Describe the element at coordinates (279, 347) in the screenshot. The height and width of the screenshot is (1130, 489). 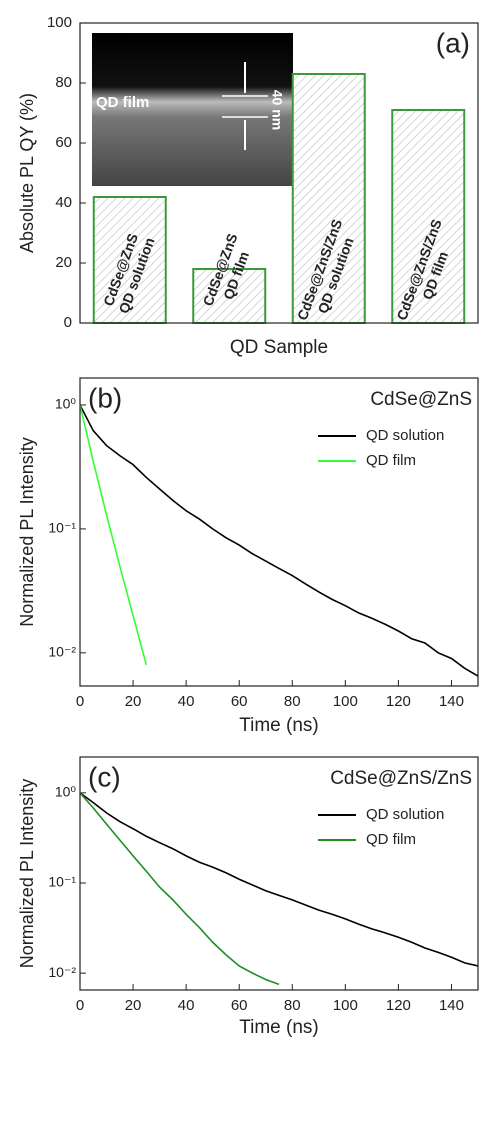
I see `x-axis-label: QD Sample` at that location.